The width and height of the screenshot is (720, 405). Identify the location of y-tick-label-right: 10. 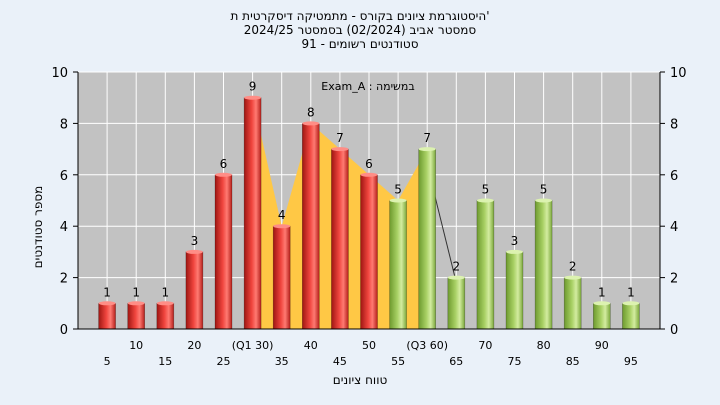
(678, 73).